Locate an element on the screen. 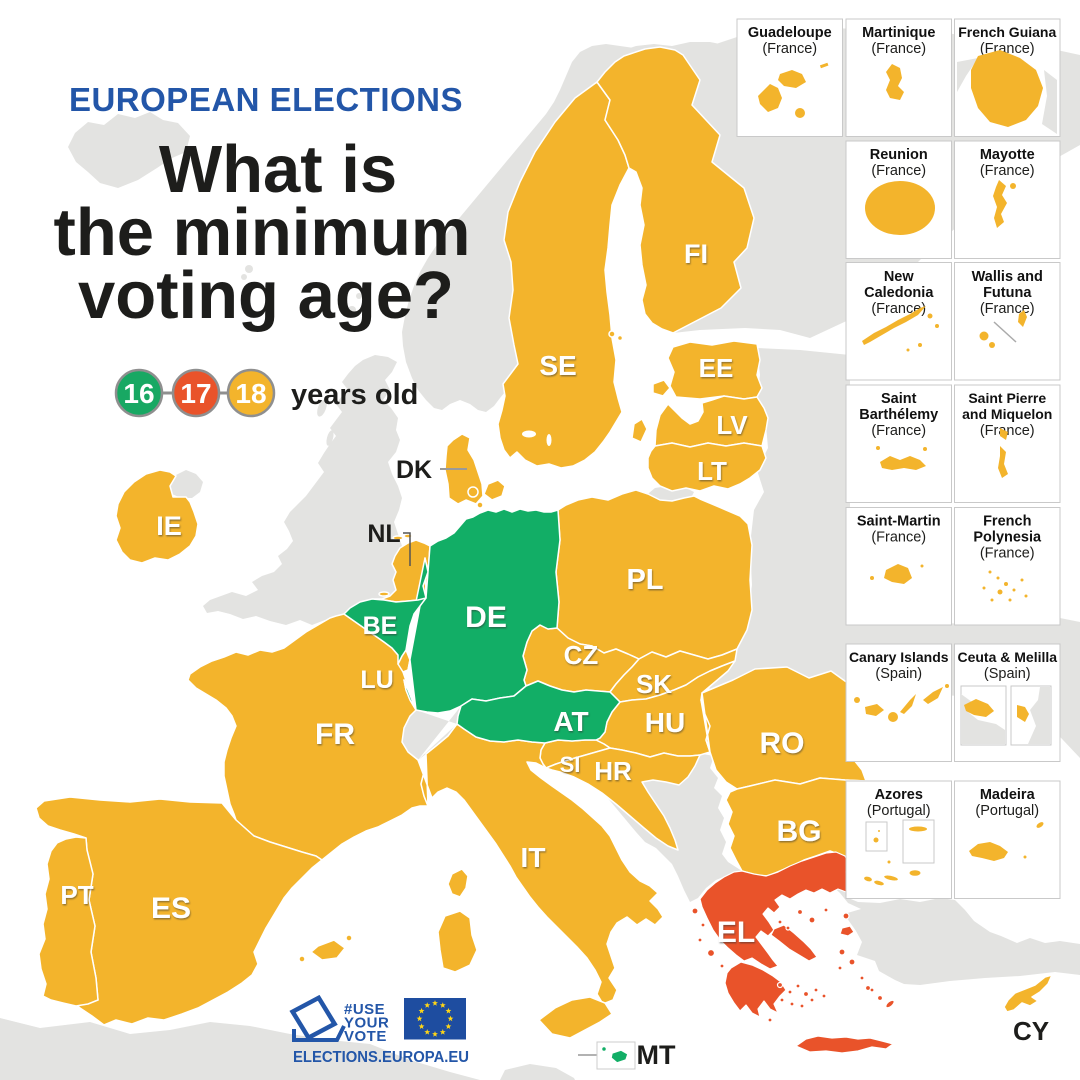 The image size is (1080, 1080). svg-text: What is is located at coordinates (278, 169).